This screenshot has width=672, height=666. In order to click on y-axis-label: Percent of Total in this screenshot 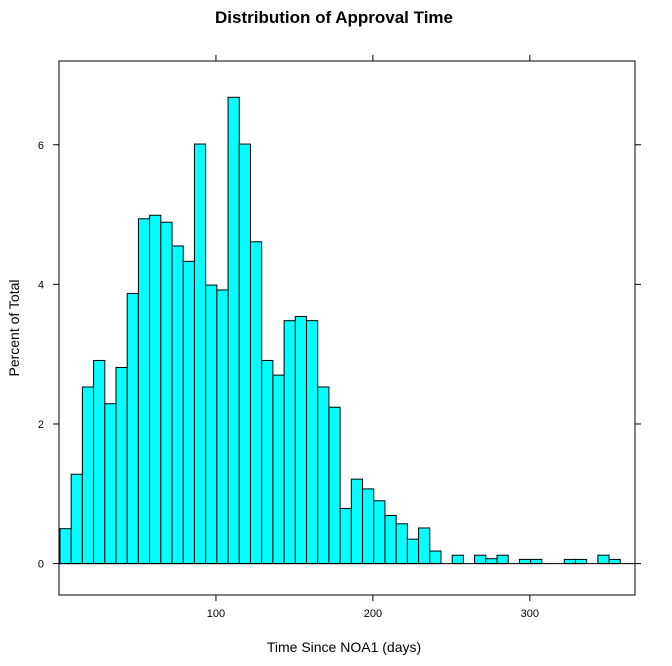, I will do `click(14, 327)`.